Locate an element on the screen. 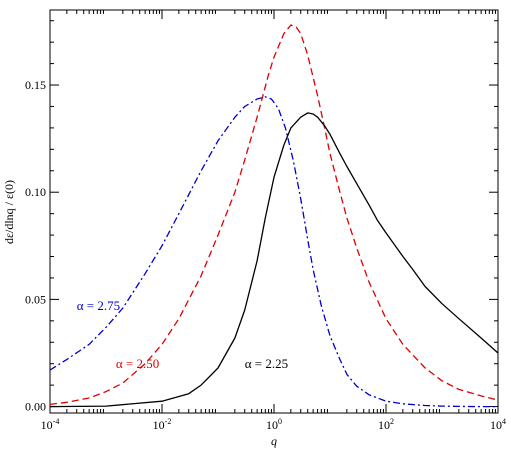 The width and height of the screenshot is (511, 450). y-tick-label: 0.10 is located at coordinates (35, 192).